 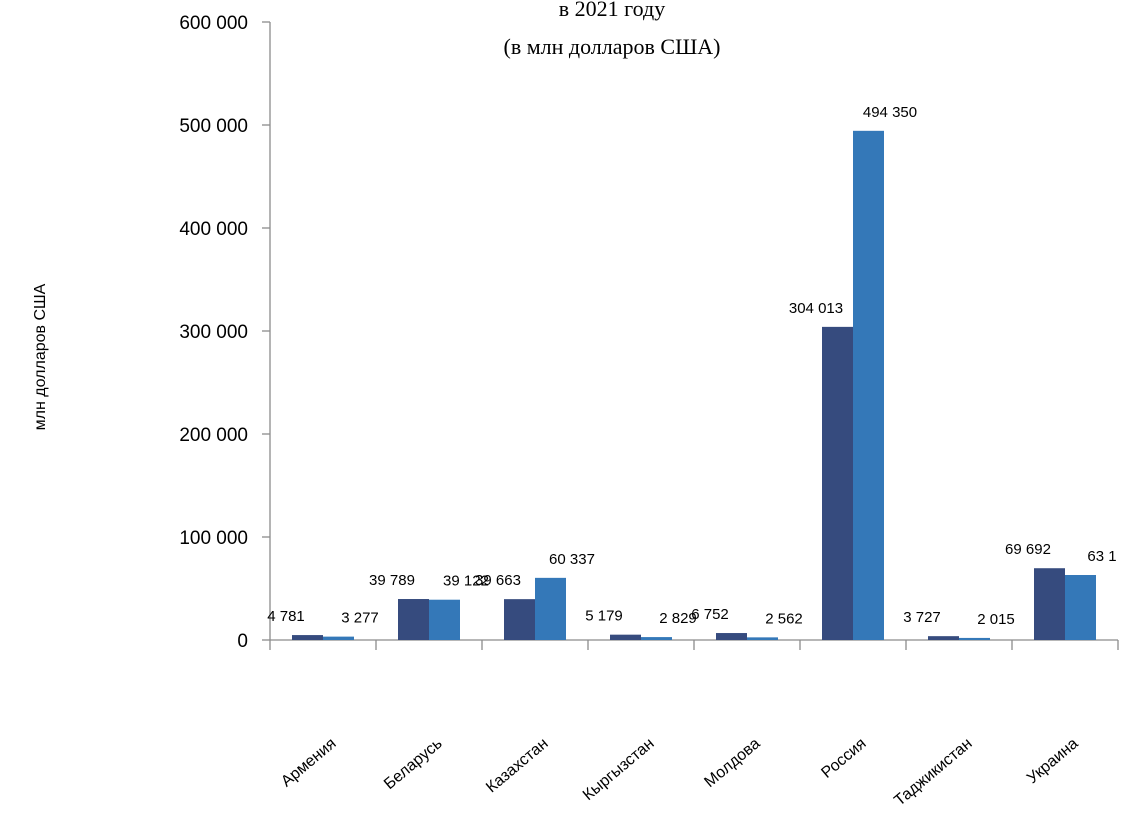 I want to click on y-tick-label: 500 000, so click(x=213, y=126).